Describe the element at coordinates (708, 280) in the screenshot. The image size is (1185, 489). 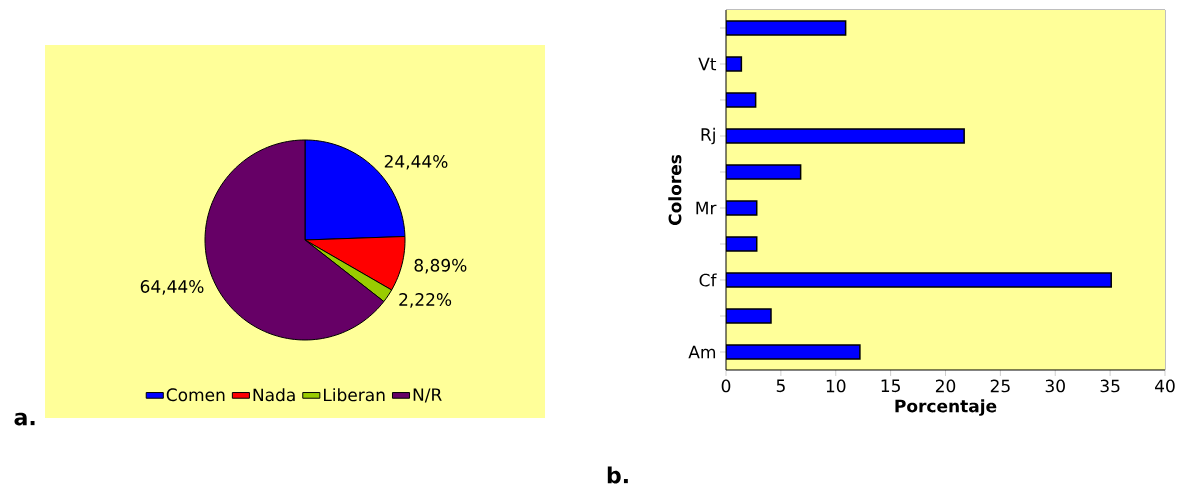
I see `y-tick-label: Cf` at that location.